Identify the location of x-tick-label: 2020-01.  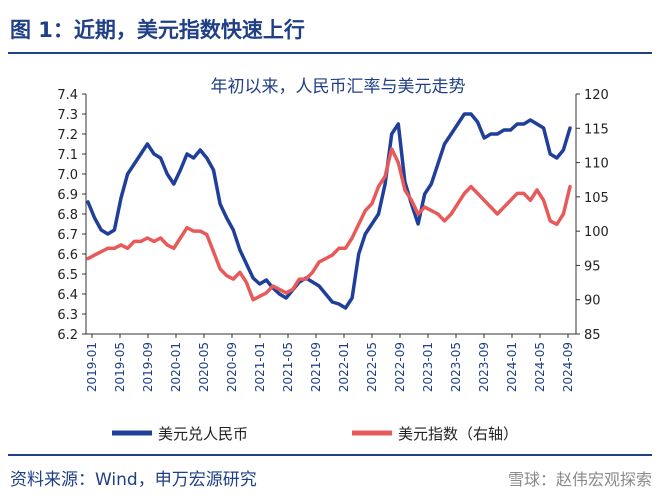
(176, 367).